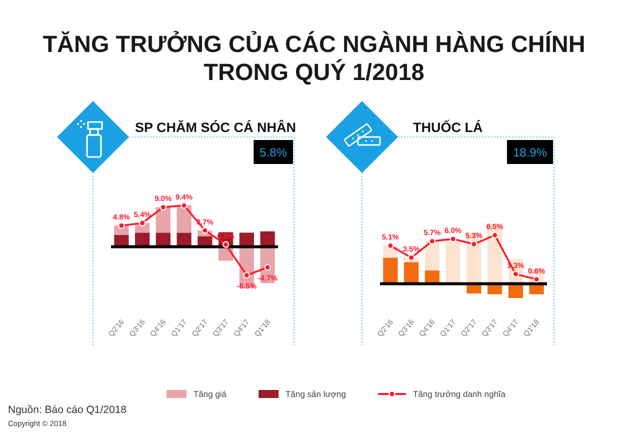 This screenshot has width=640, height=448. What do you see at coordinates (316, 394) in the screenshot?
I see `legend-label: Tăng sản lượng` at bounding box center [316, 394].